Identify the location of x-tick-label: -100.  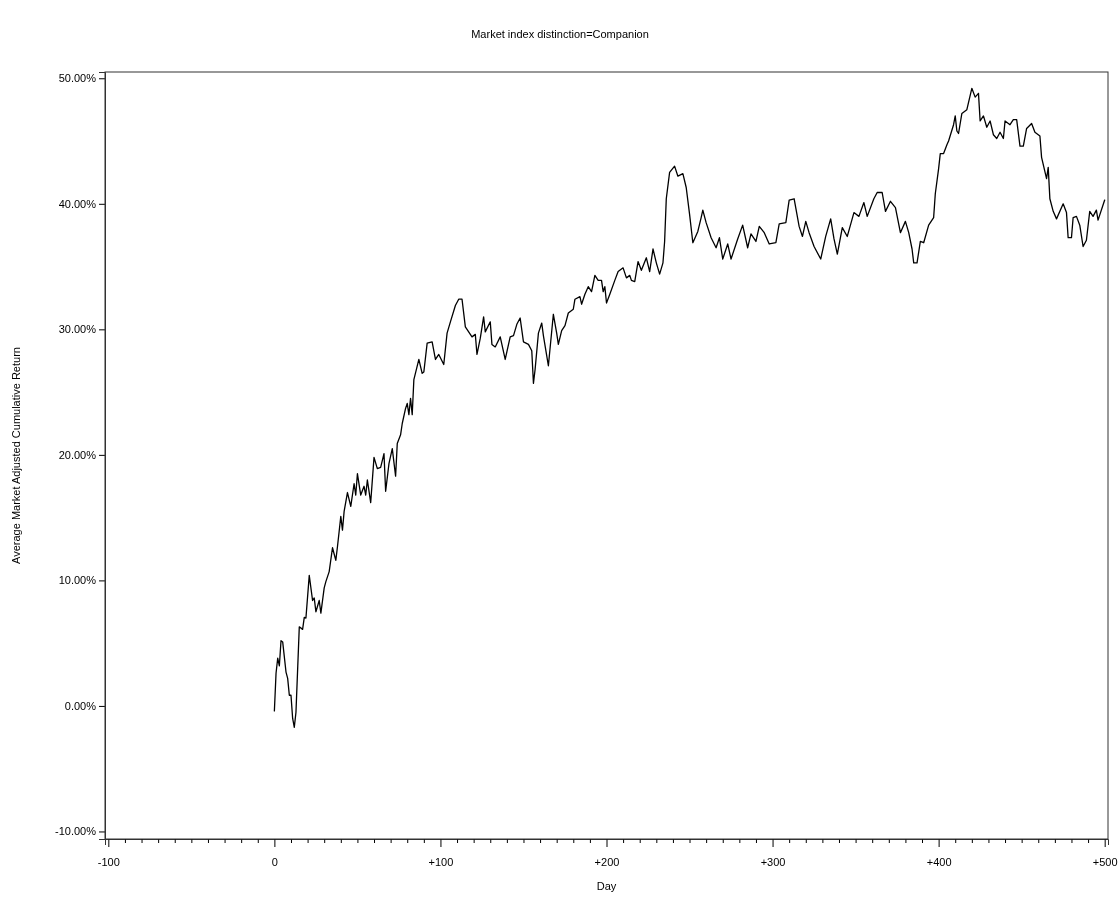
(108, 861).